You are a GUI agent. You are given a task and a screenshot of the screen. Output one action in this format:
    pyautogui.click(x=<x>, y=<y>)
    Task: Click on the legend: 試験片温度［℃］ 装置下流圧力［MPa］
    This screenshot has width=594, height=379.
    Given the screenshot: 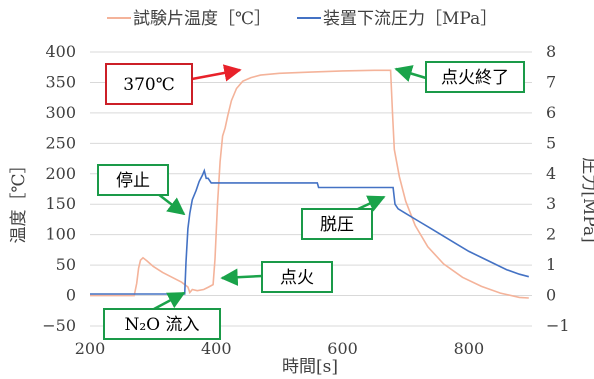 What is the action you would take?
    pyautogui.click(x=302, y=19)
    